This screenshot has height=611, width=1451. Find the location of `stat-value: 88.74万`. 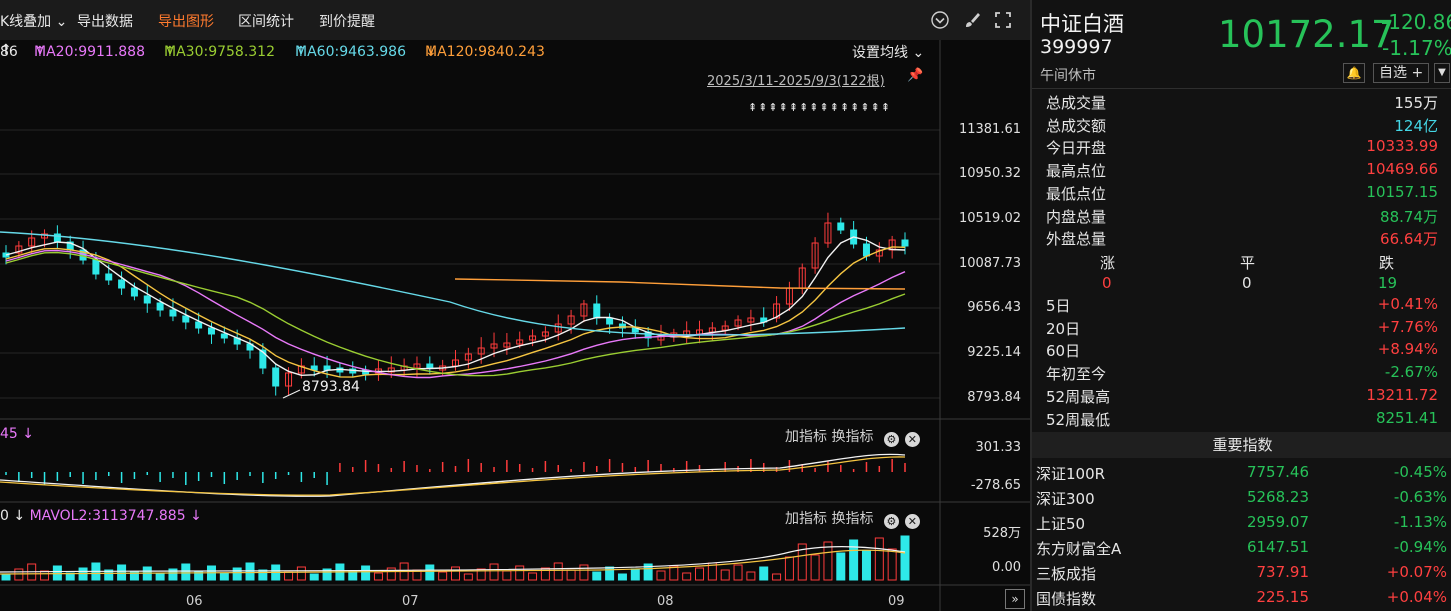

stat-value: 88.74万 is located at coordinates (1409, 216).